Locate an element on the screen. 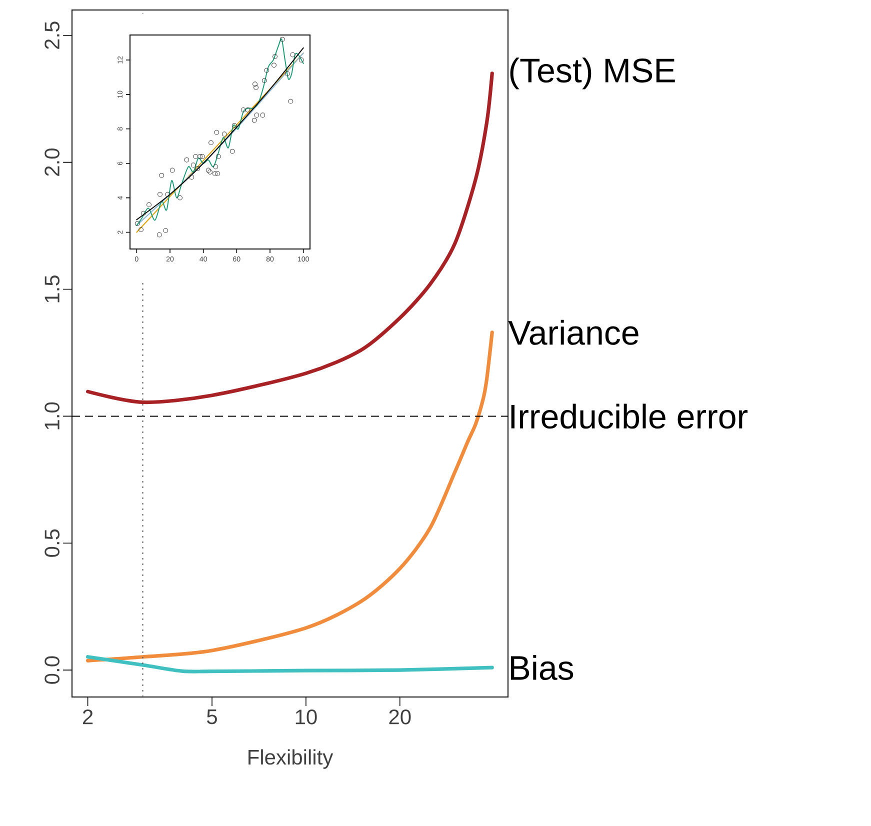 The height and width of the screenshot is (826, 871). series-label: Variance is located at coordinates (573, 332).